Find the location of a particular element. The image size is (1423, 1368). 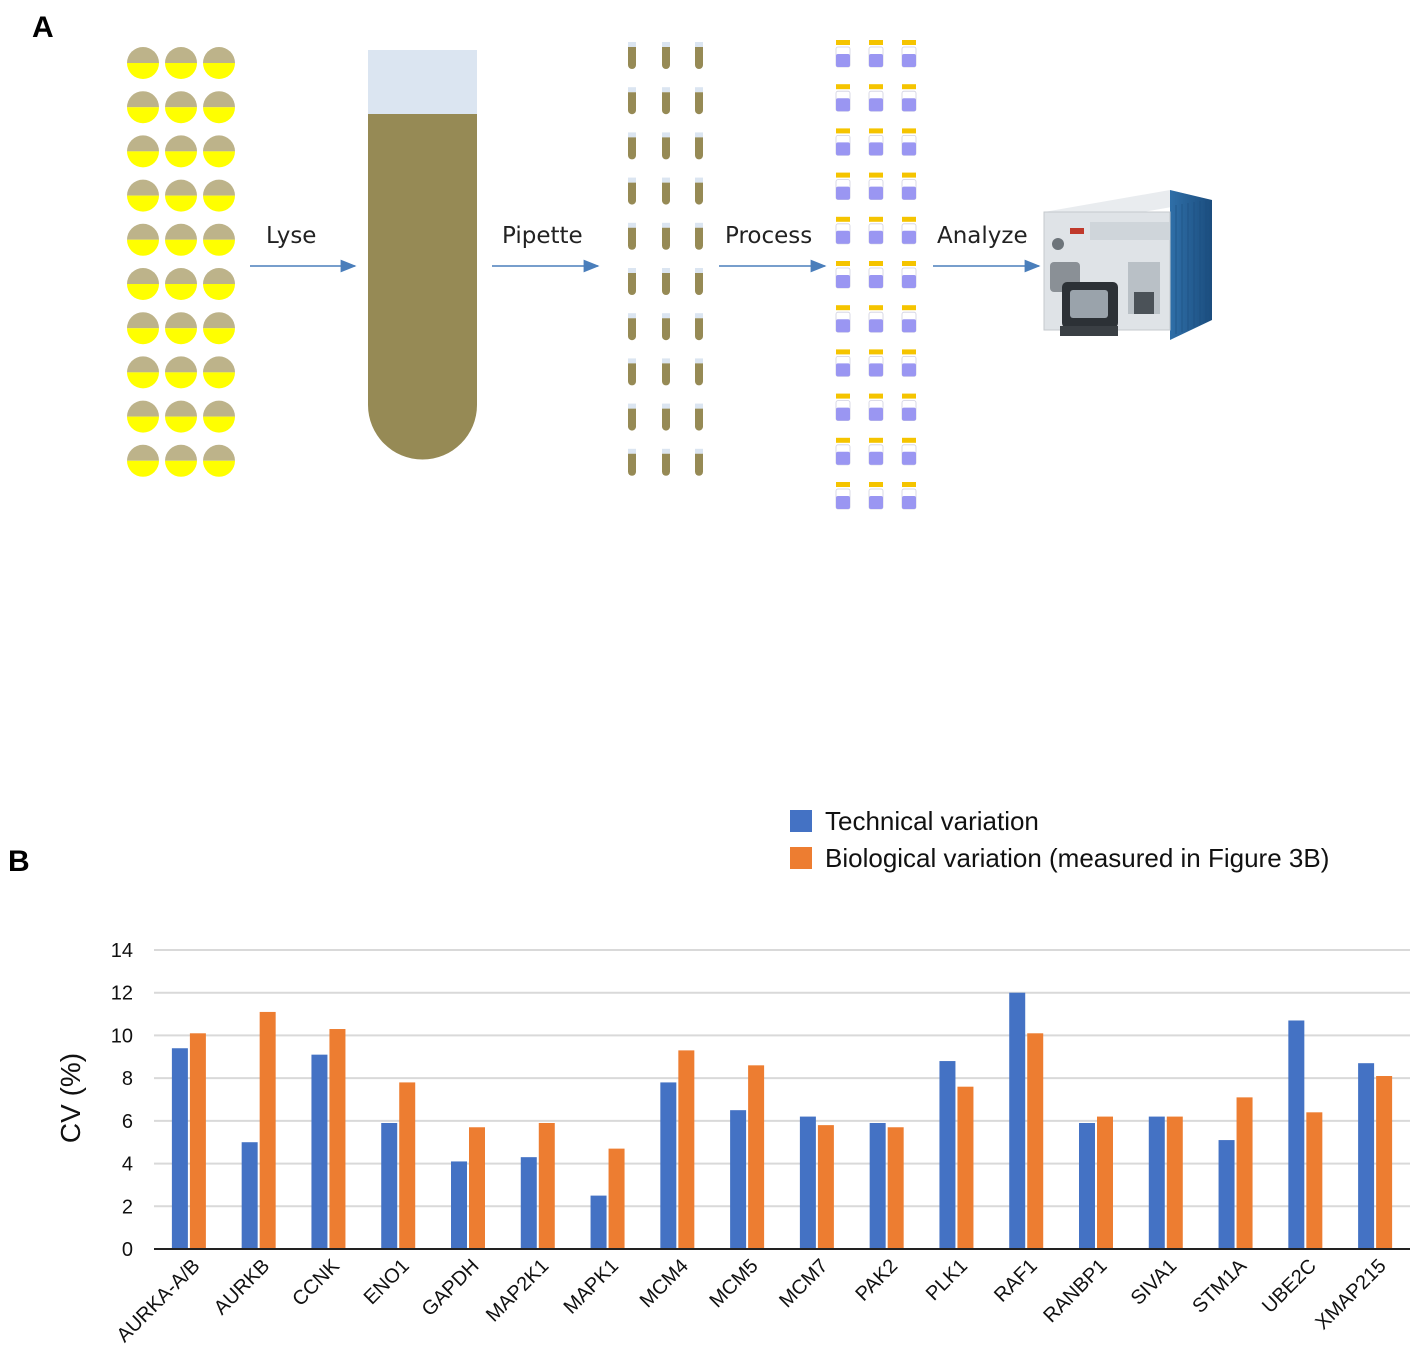

bar-biological-siva1 is located at coordinates (1174, 1182).